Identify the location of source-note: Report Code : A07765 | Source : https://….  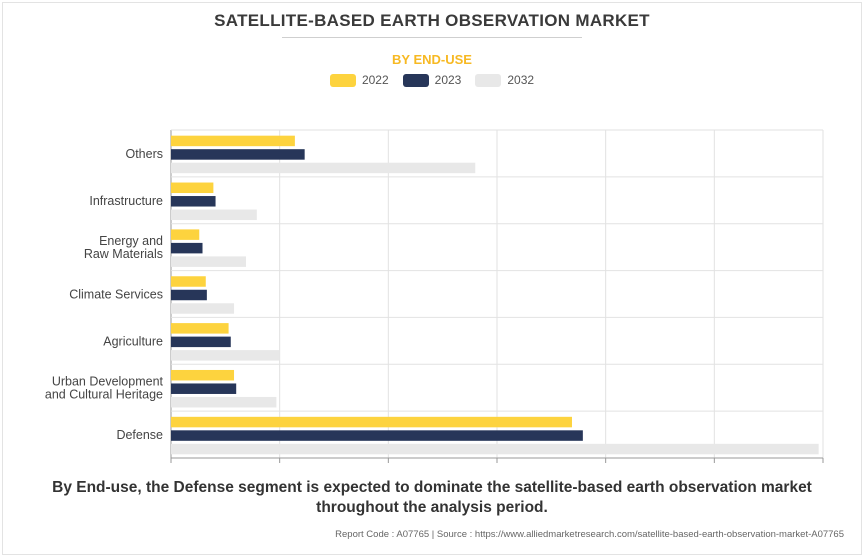
(589, 534).